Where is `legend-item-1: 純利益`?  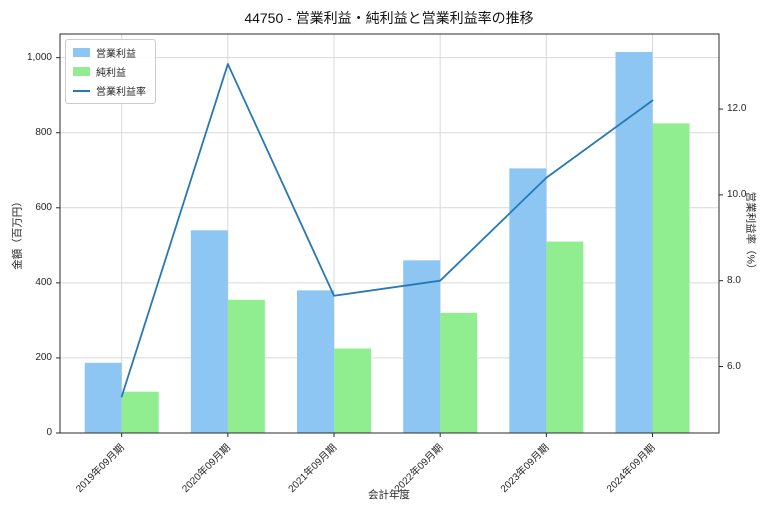 legend-item-1: 純利益 is located at coordinates (109, 71).